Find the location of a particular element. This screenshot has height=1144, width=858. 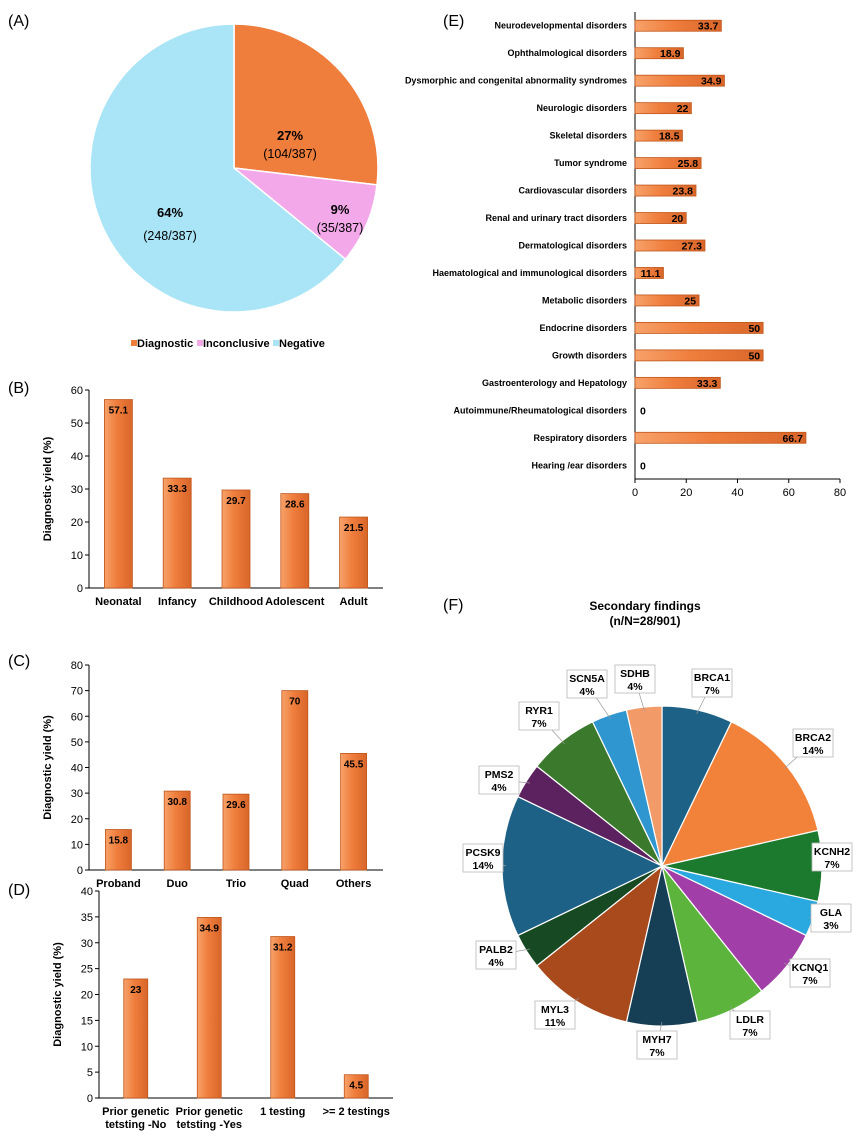

secondary-pct-label-ldlr: 7% is located at coordinates (750, 1033).